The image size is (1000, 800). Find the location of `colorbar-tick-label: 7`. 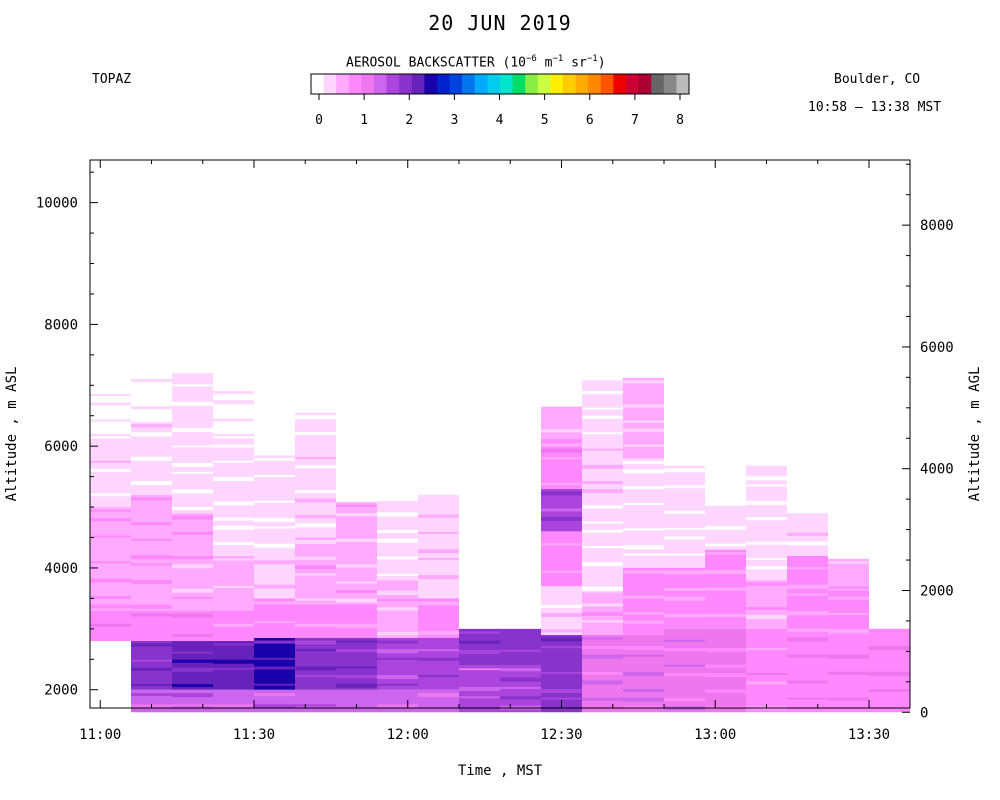

colorbar-tick-label: 7 is located at coordinates (635, 120).